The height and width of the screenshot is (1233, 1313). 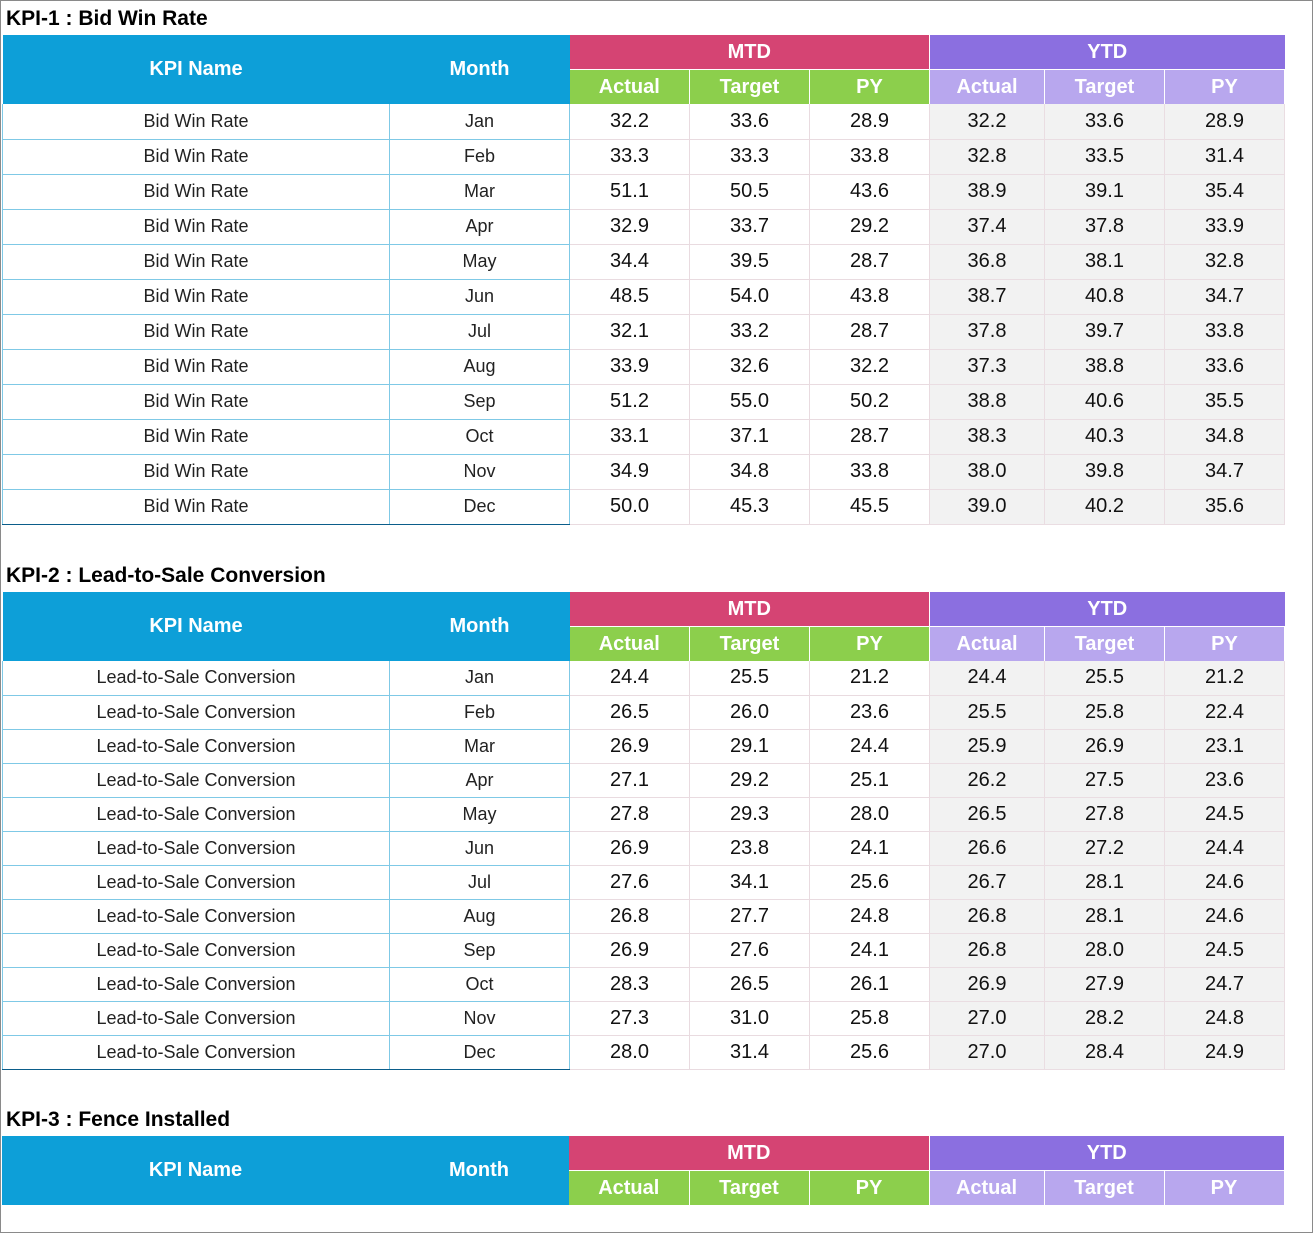 I want to click on mtd-actual-cell: 26.9, so click(x=629, y=746).